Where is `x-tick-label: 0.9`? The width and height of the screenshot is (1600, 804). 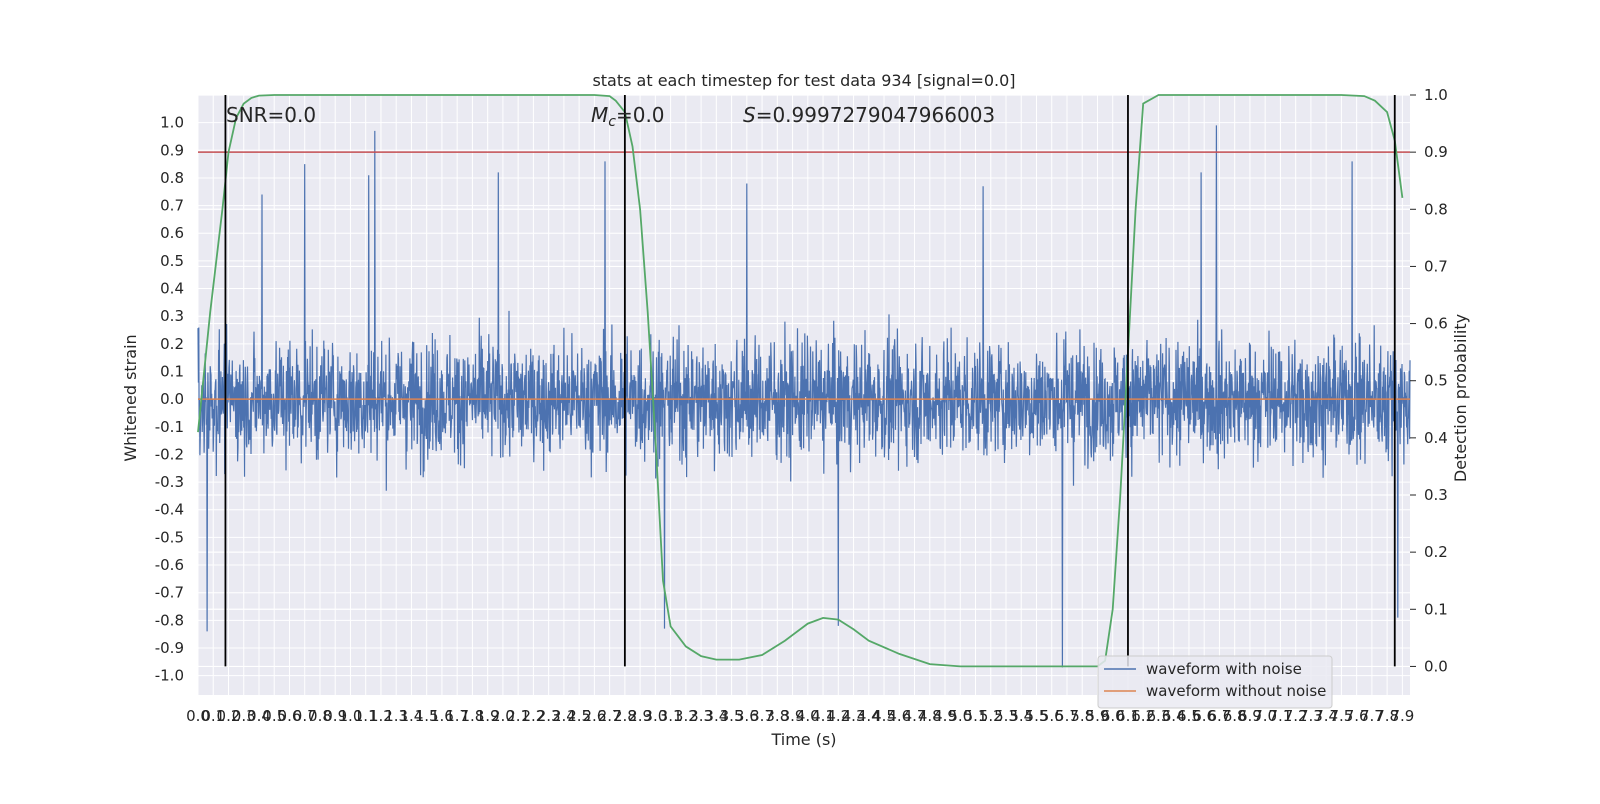 x-tick-label: 0.9 is located at coordinates (335, 716).